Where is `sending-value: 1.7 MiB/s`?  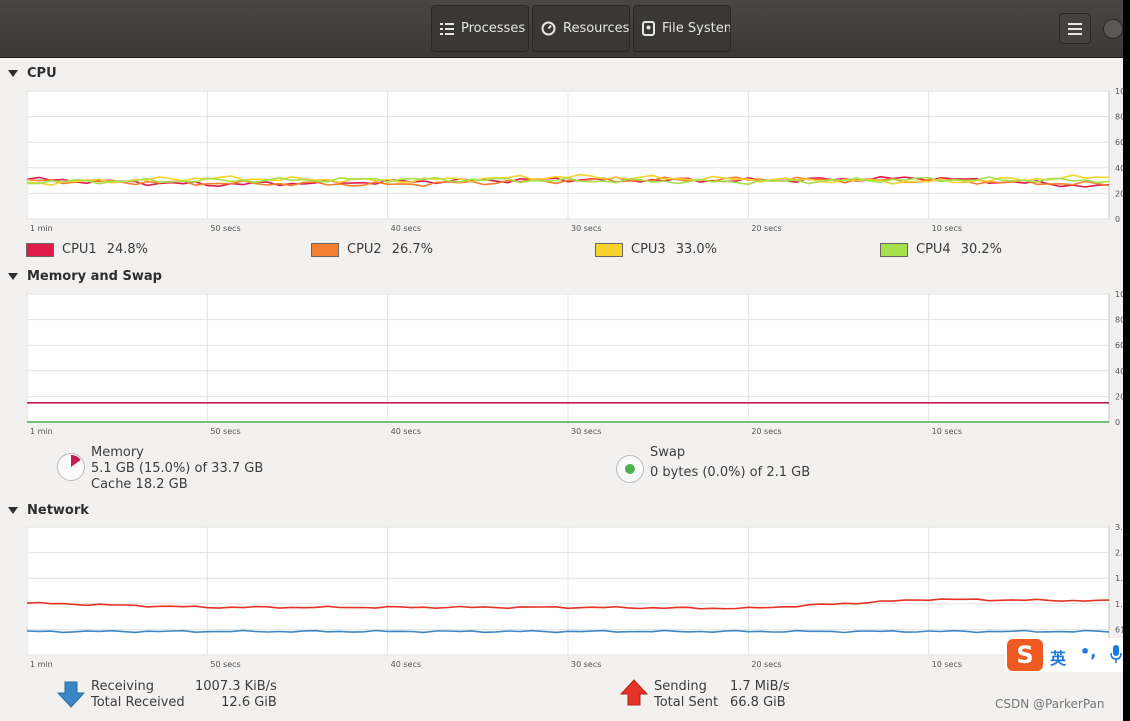
sending-value: 1.7 MiB/s is located at coordinates (760, 686).